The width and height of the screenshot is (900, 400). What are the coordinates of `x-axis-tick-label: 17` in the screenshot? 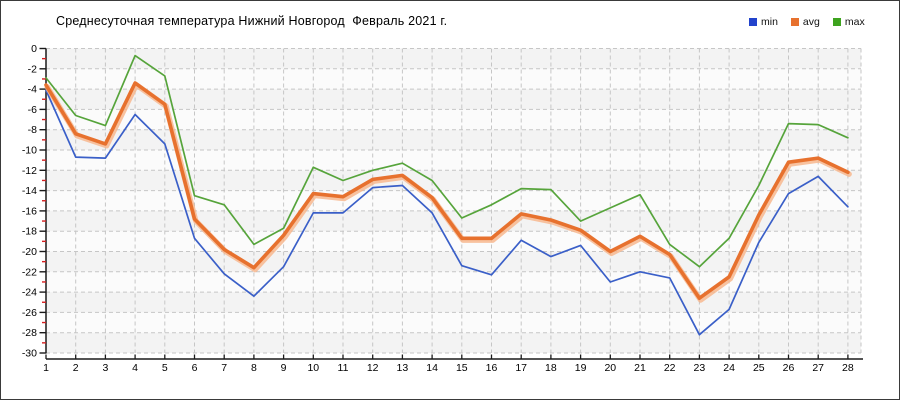 It's located at (521, 368).